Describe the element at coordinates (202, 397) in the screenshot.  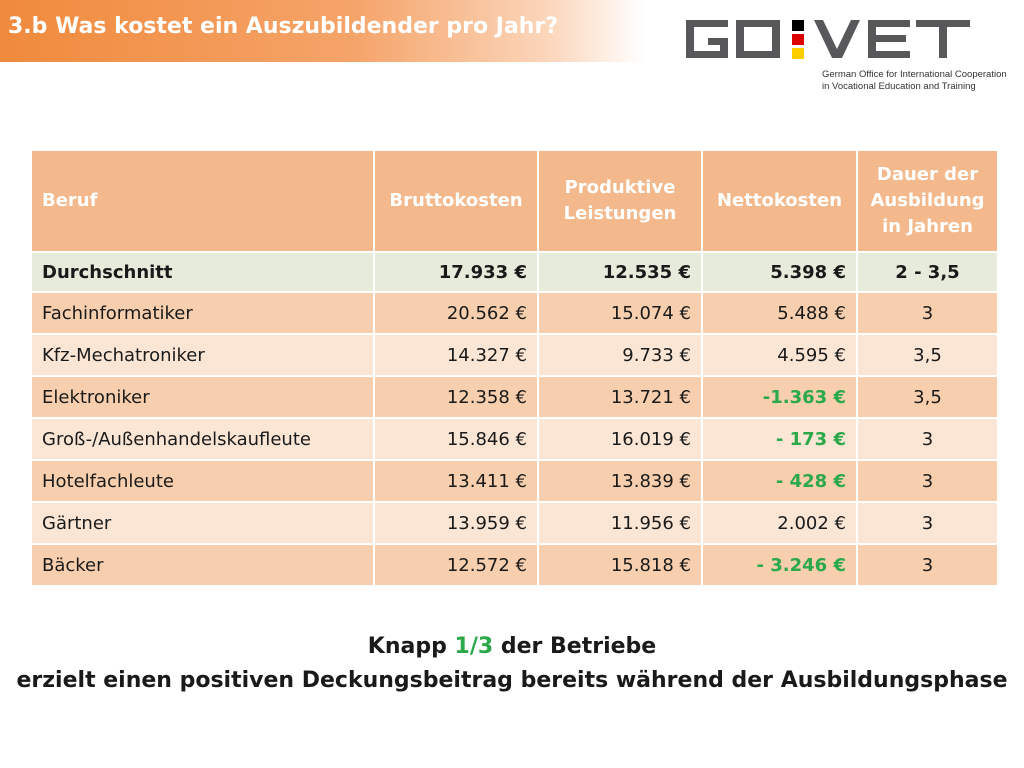
I see `cell-beruf: Elektroniker` at that location.